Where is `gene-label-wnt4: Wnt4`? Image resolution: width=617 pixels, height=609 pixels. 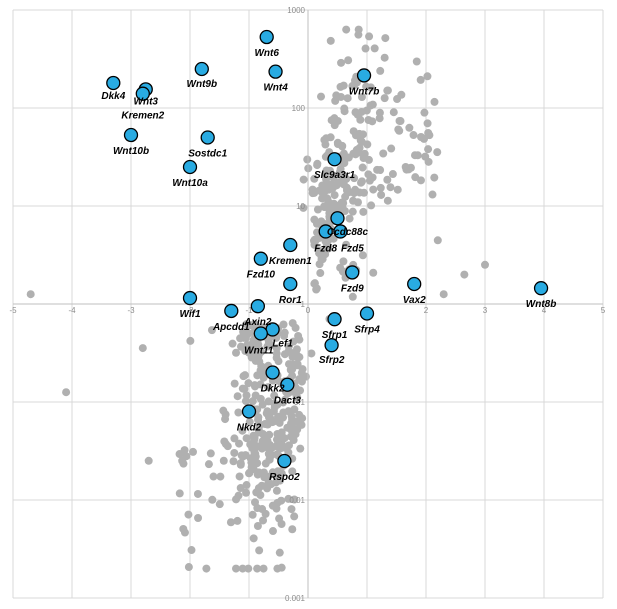 gene-label-wnt4: Wnt4 is located at coordinates (275, 88).